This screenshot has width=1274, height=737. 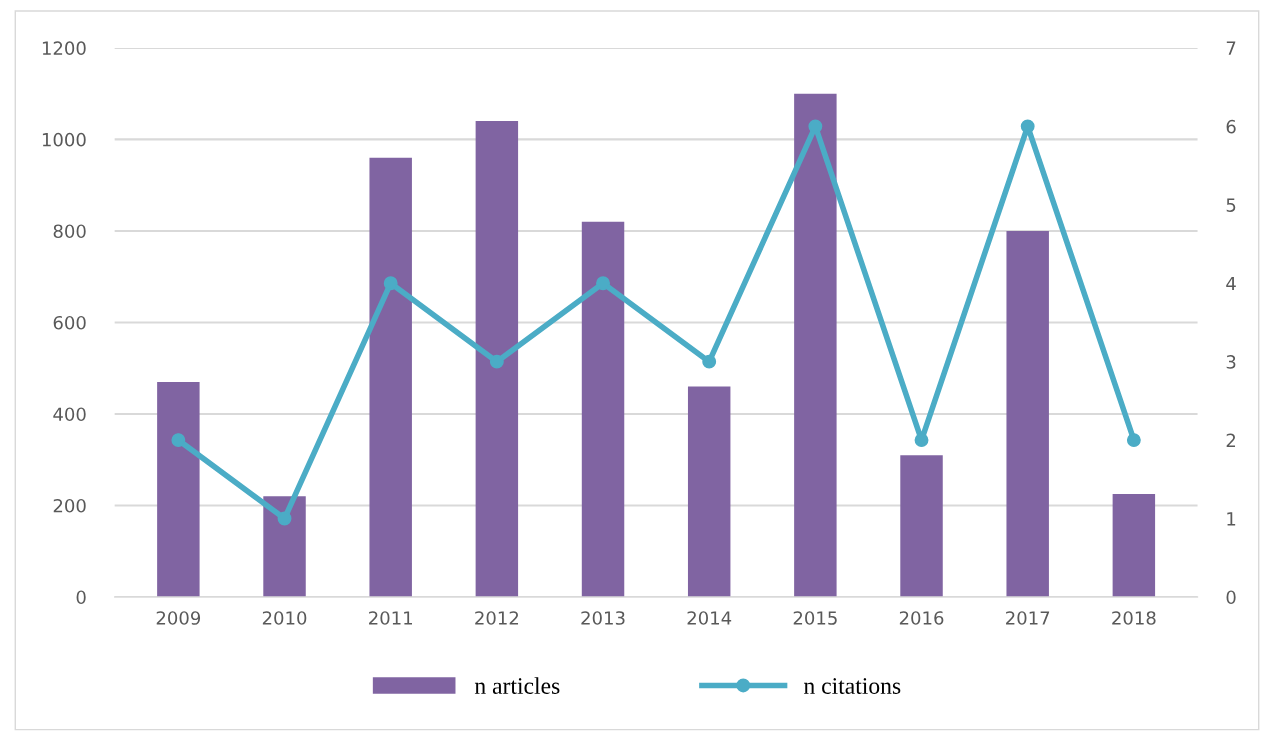 I want to click on y-tick-label: 600, so click(x=69, y=322).